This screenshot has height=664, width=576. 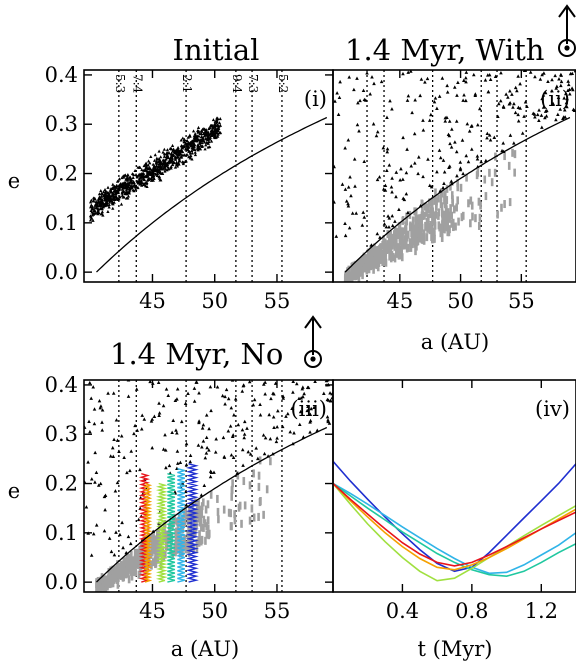 I want to click on x-tick-label: 50, so click(x=214, y=611).